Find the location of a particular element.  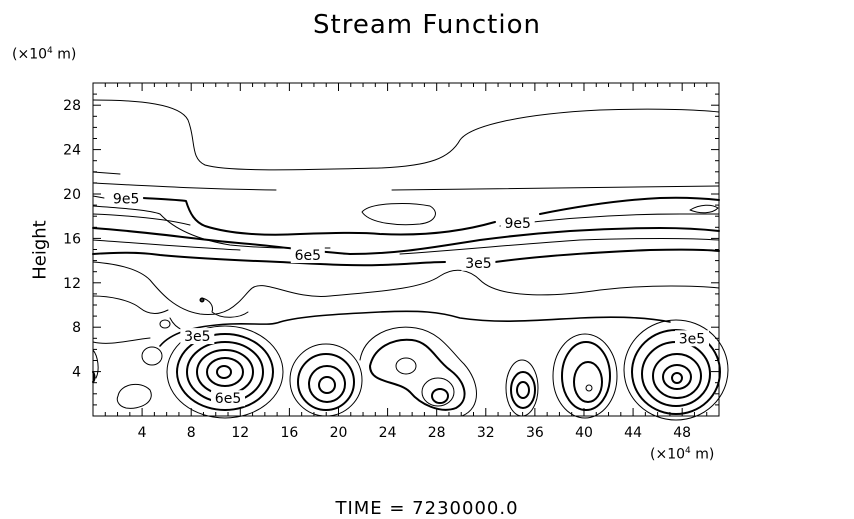

chart-title: Stream Function is located at coordinates (427, 25).